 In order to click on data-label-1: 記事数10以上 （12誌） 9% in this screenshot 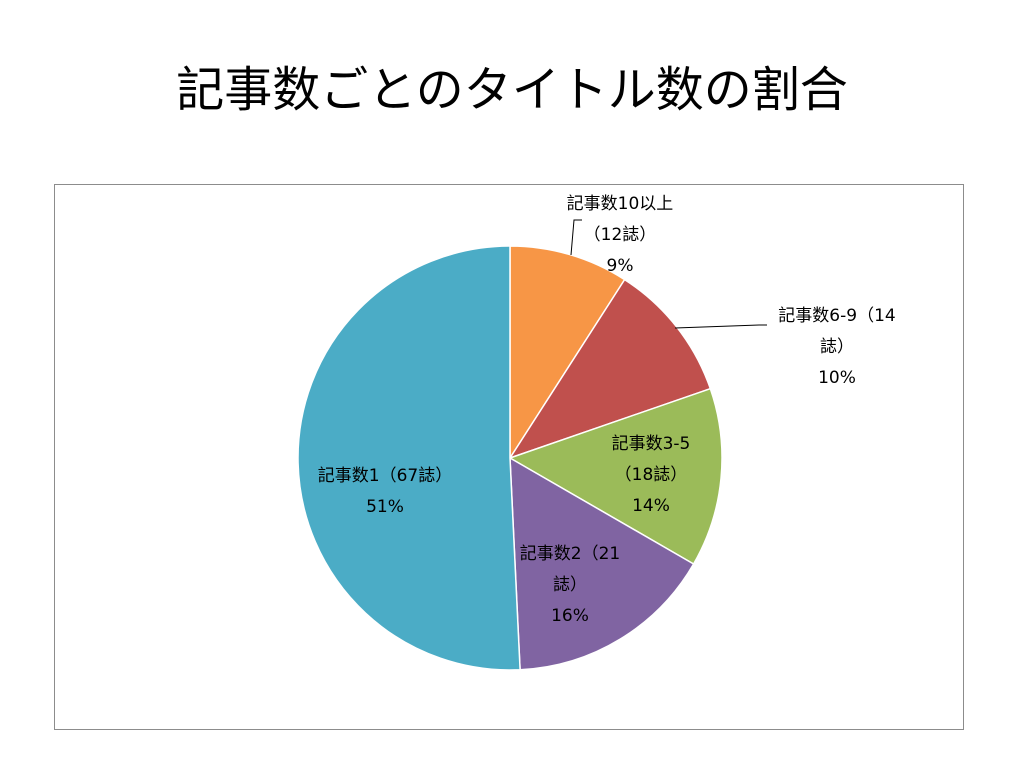, I will do `click(620, 235)`.